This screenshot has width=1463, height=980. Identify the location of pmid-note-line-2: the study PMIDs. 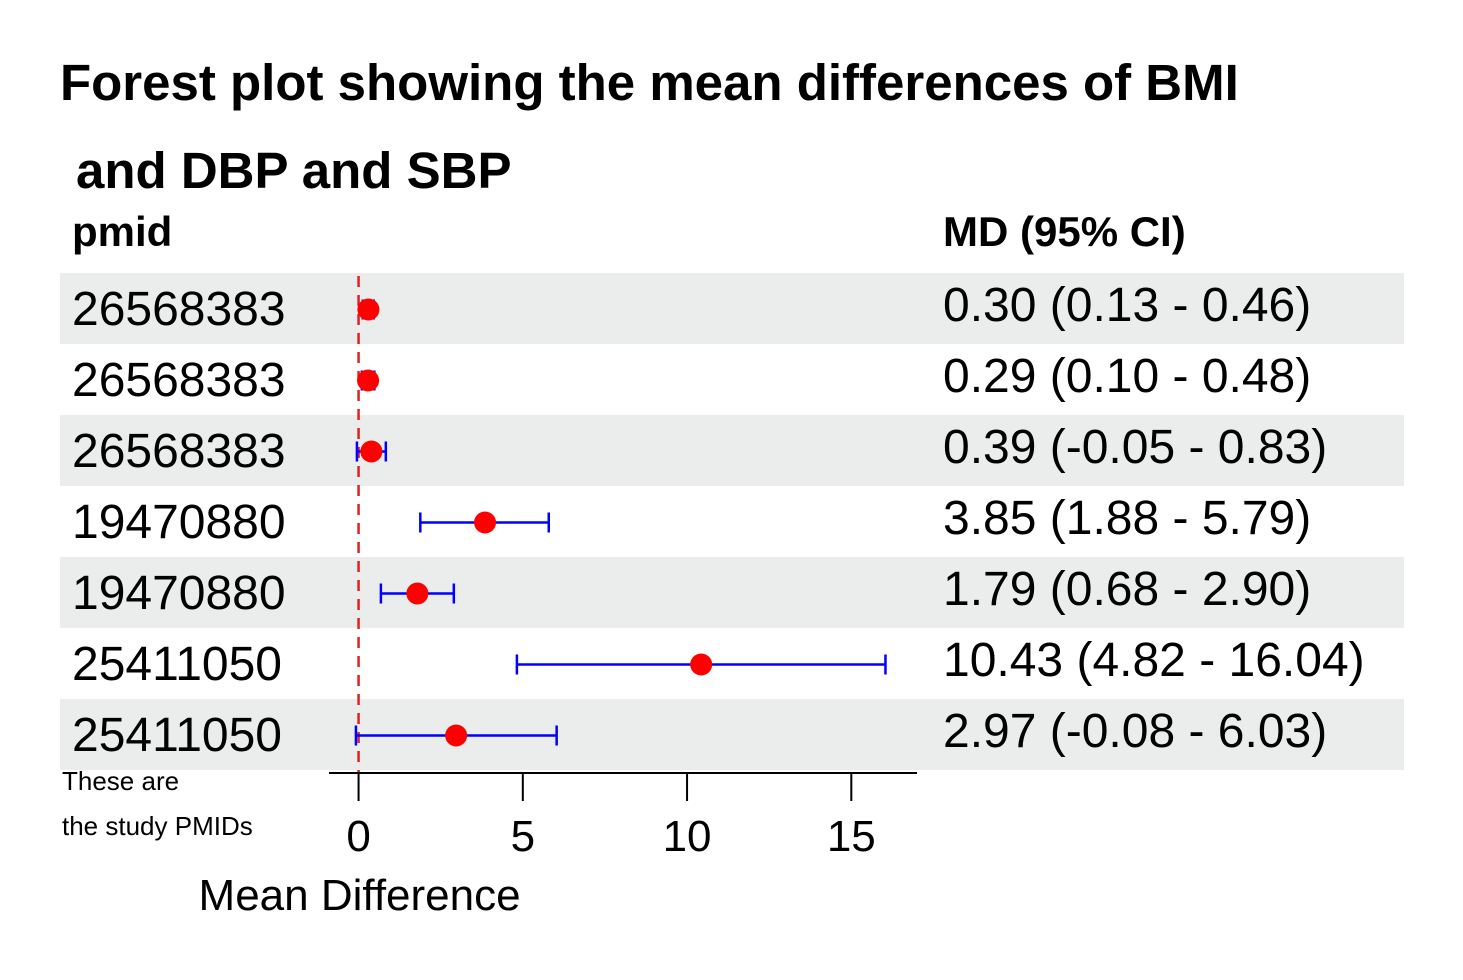
(157, 826).